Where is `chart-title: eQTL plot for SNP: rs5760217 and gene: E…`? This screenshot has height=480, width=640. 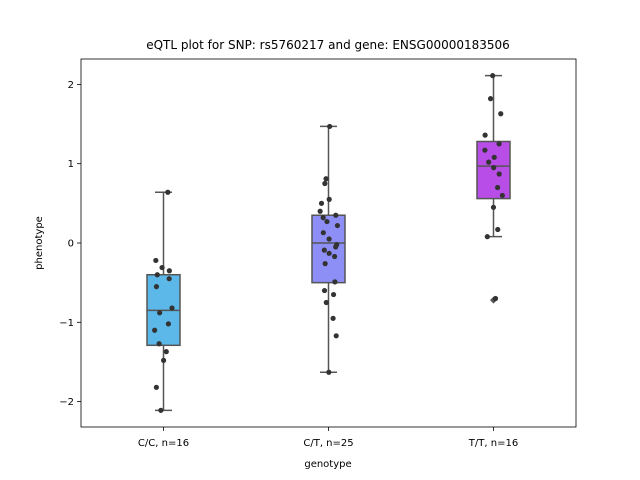
chart-title: eQTL plot for SNP: rs5760217 and gene: E… is located at coordinates (328, 45).